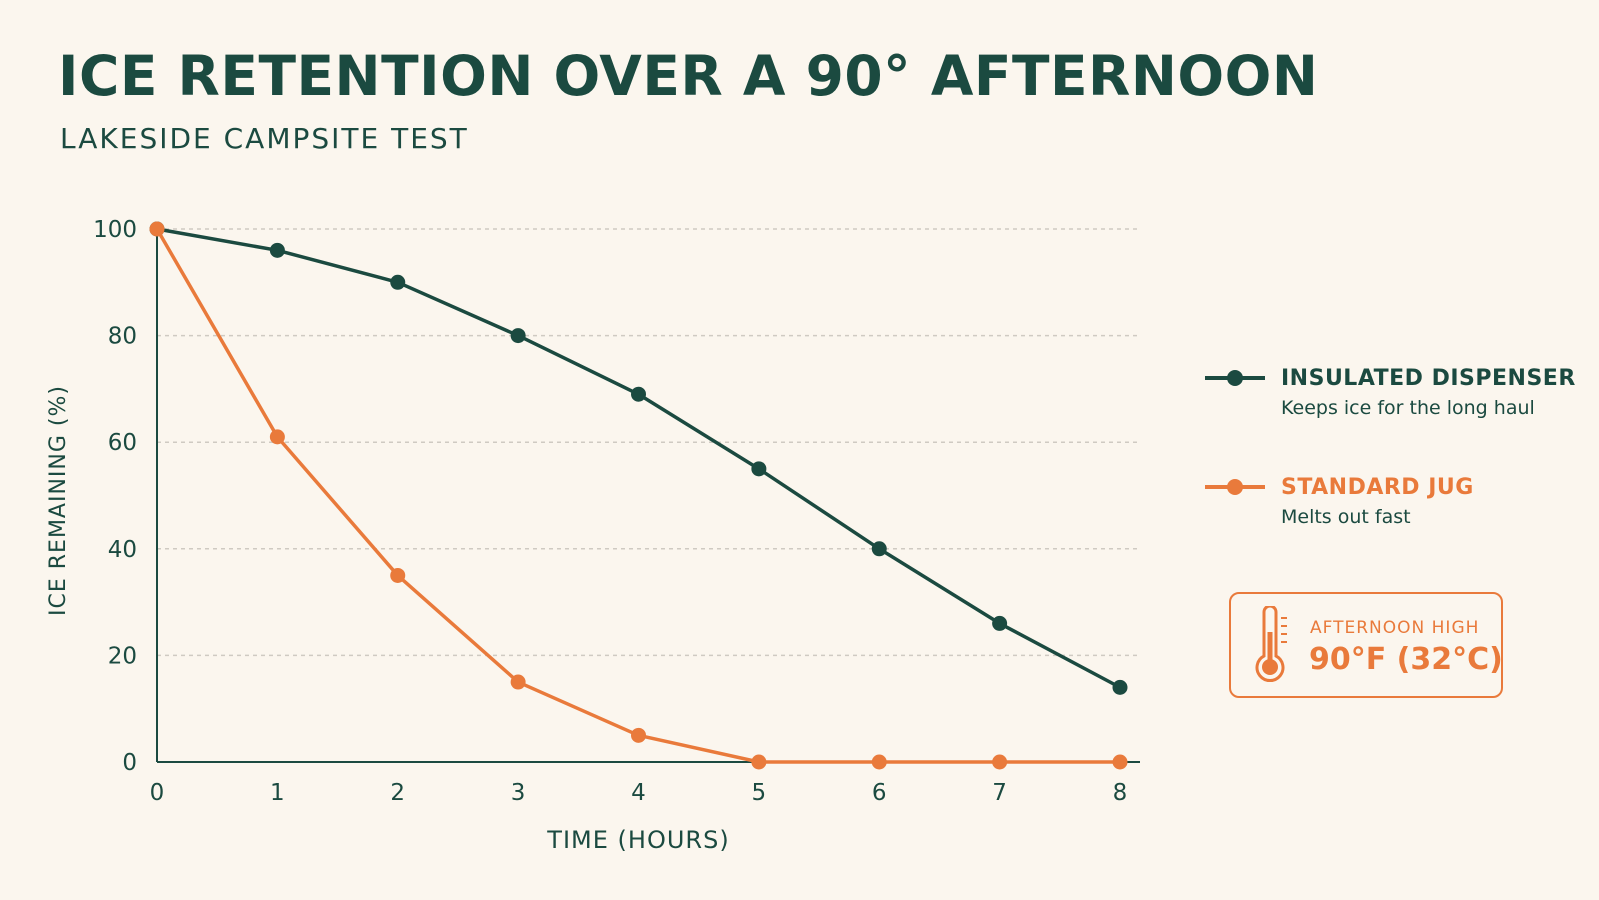  What do you see at coordinates (115, 230) in the screenshot?
I see `y-tick-label: 100` at bounding box center [115, 230].